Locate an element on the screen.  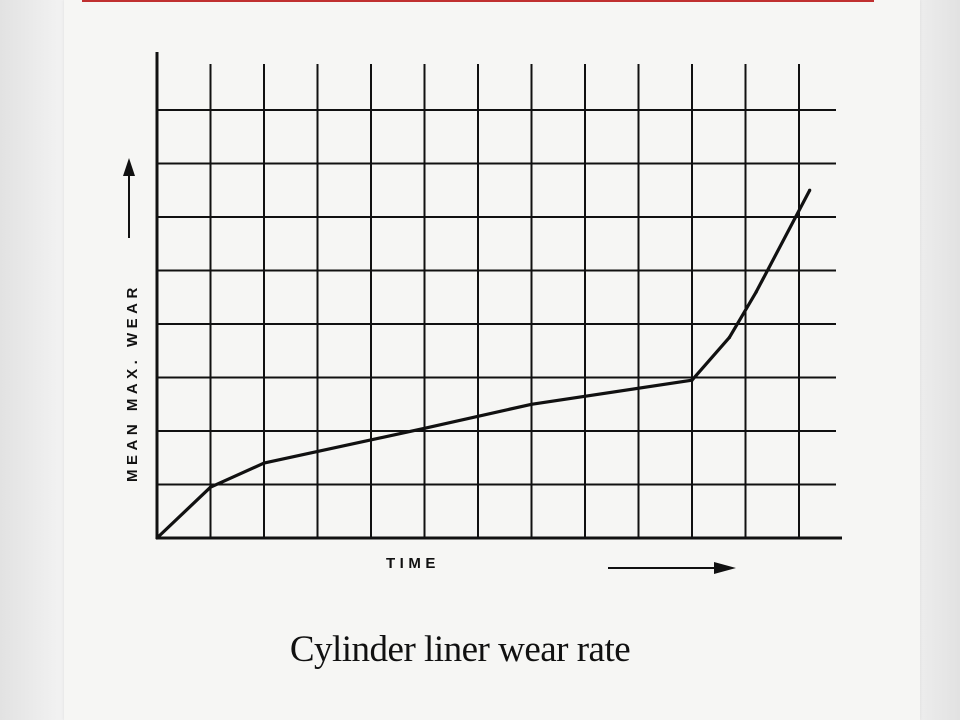
x-axis-label: TIME is located at coordinates (413, 563).